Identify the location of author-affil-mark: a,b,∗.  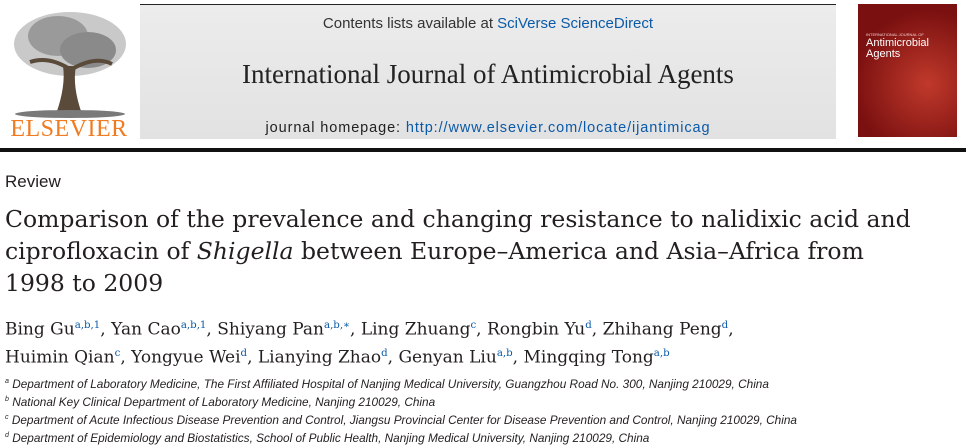
(337, 325).